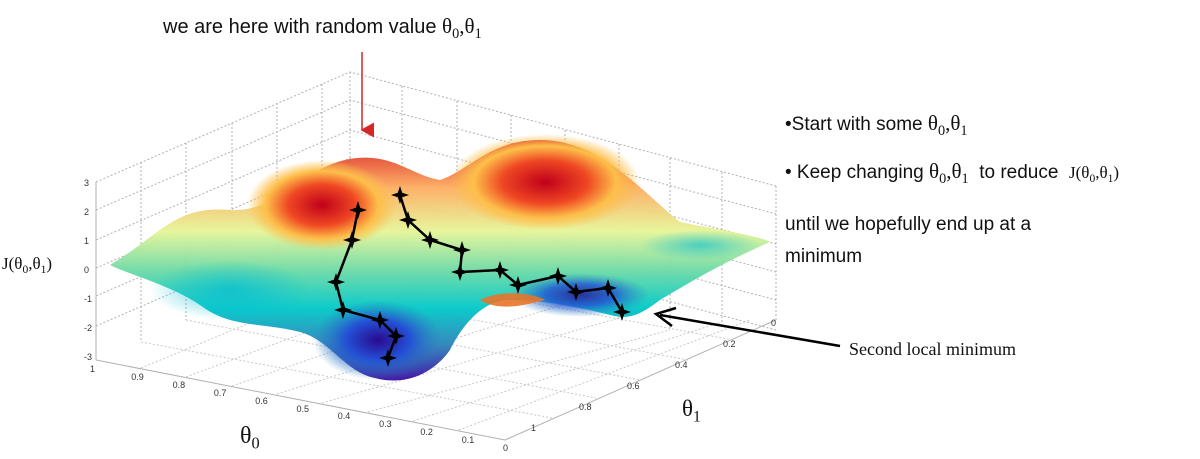 This screenshot has height=459, width=1200. Describe the element at coordinates (303, 408) in the screenshot. I see `theta0-tick-label: 0.5` at that location.